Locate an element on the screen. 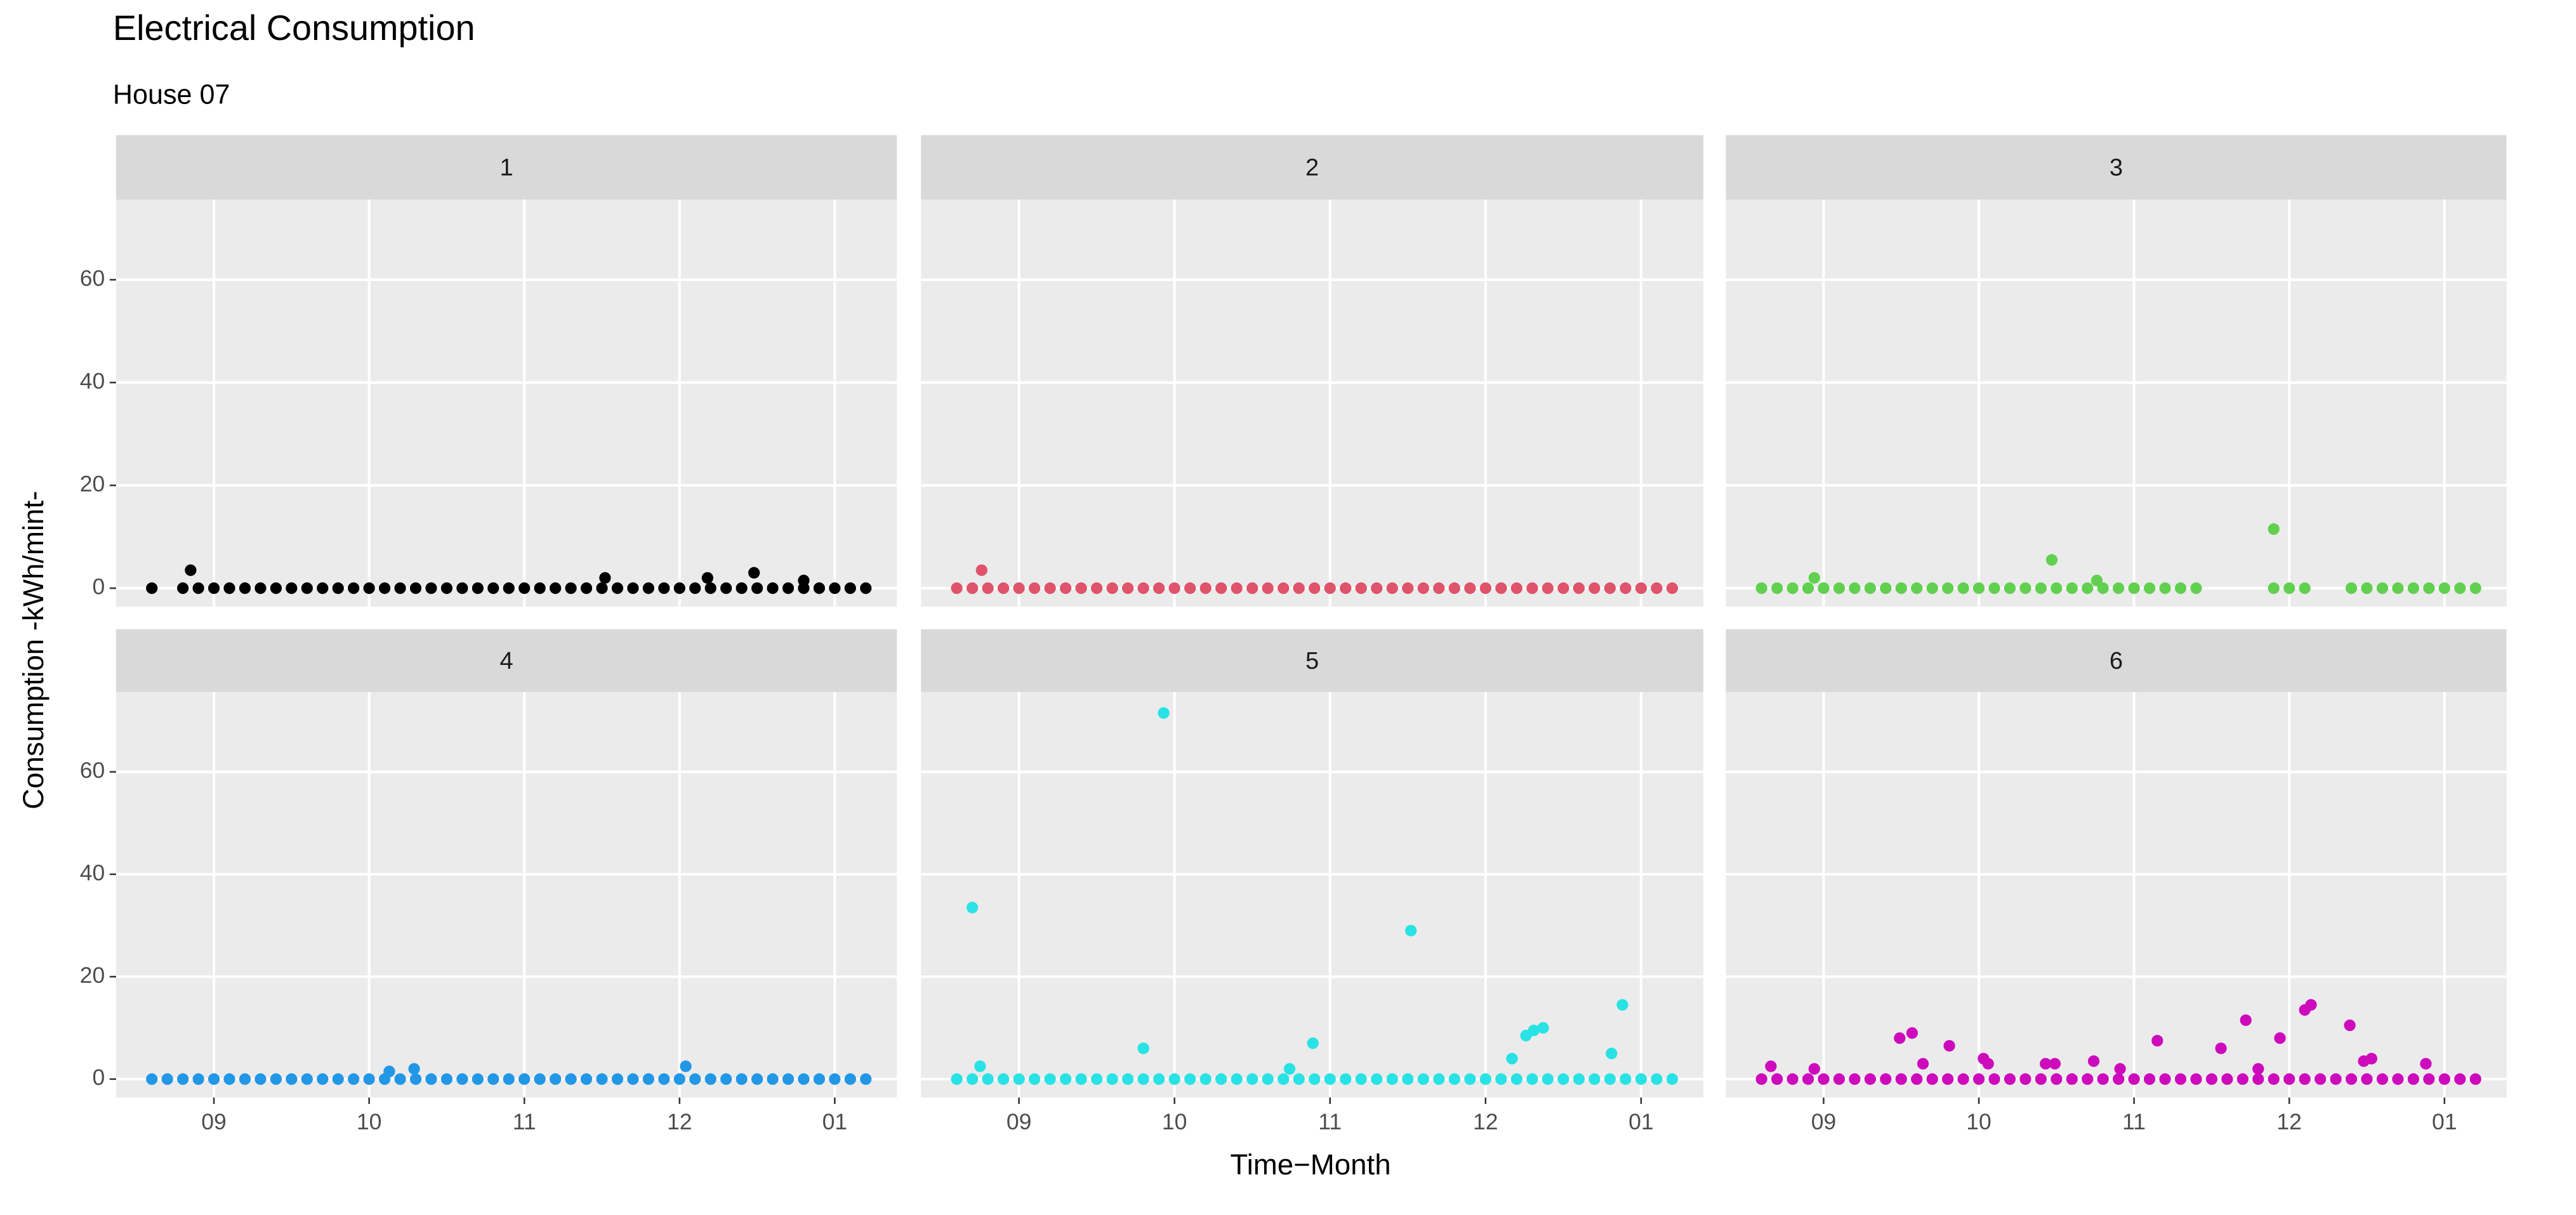 This screenshot has width=2576, height=1215. x-tick-label: 11 is located at coordinates (2134, 1121).